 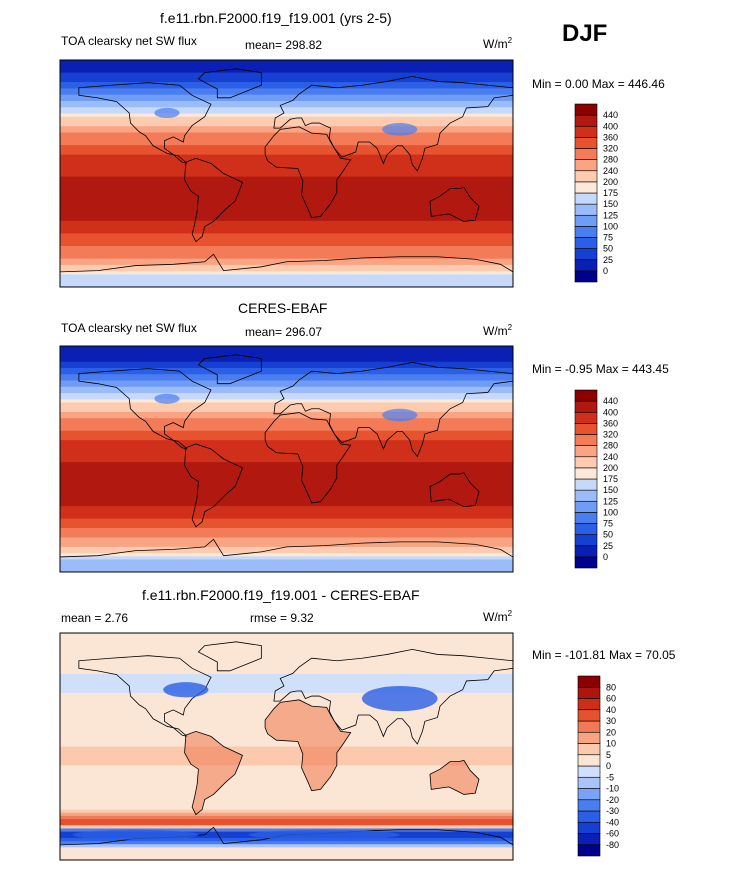 What do you see at coordinates (145, 123) in the screenshot?
I see `north-america-outline` at bounding box center [145, 123].